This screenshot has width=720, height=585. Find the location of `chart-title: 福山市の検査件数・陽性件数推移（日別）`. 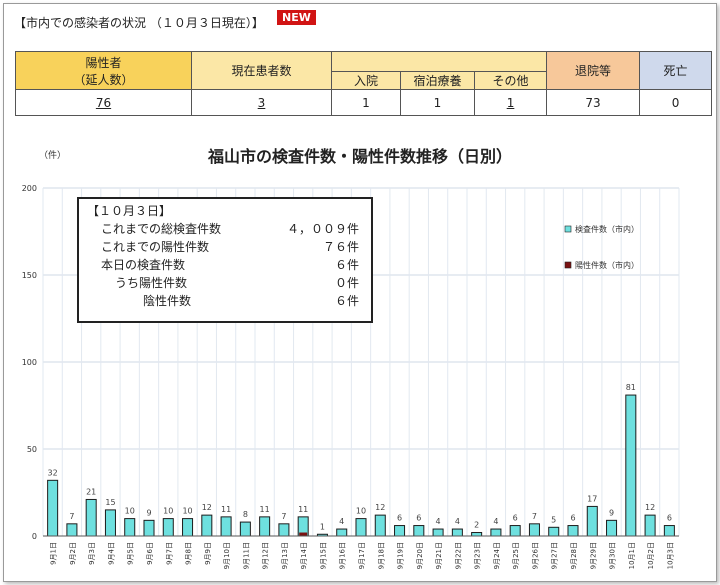

chart-title: 福山市の検査件数・陽性件数推移（日別） is located at coordinates (359, 156).